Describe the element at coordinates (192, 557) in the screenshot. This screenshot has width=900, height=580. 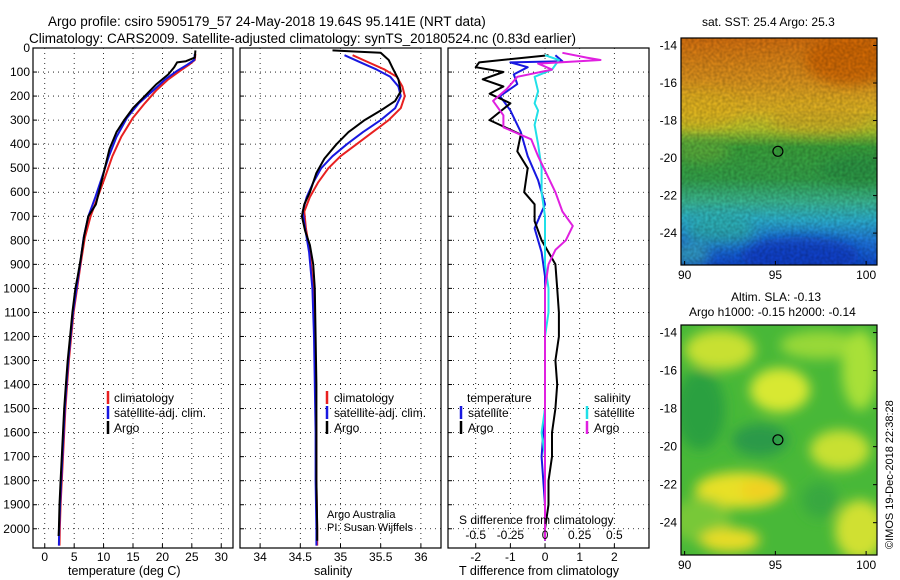
I see `x-tick-label: 25` at that location.